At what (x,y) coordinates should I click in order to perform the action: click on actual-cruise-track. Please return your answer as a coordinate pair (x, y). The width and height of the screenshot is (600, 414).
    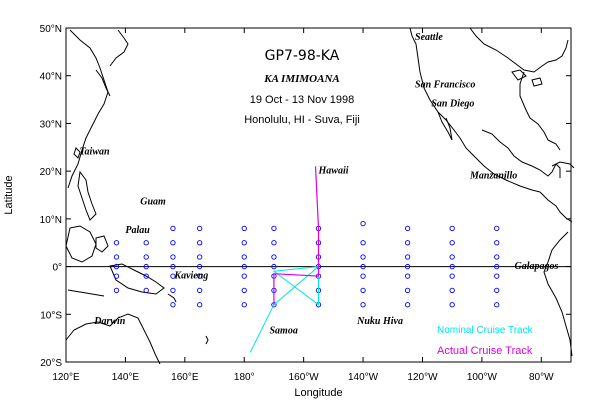
    Looking at the image, I should click on (296, 235).